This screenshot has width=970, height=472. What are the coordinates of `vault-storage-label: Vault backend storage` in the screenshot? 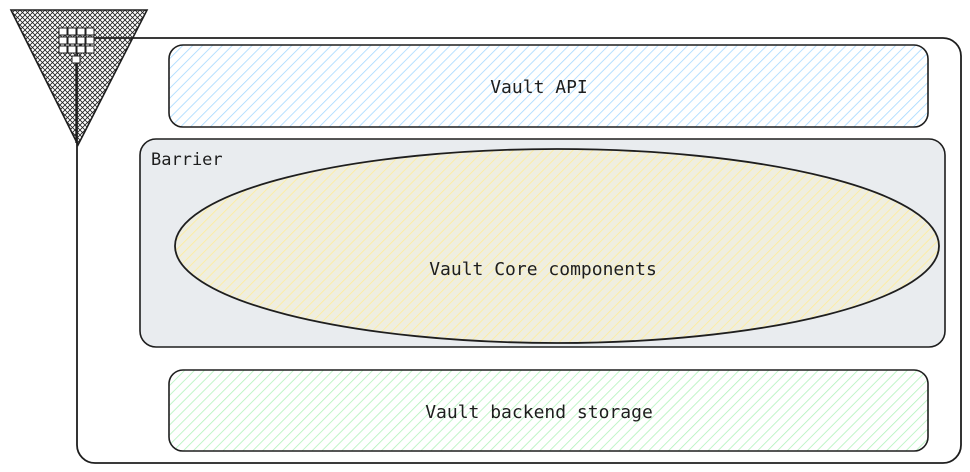 It's located at (539, 412).